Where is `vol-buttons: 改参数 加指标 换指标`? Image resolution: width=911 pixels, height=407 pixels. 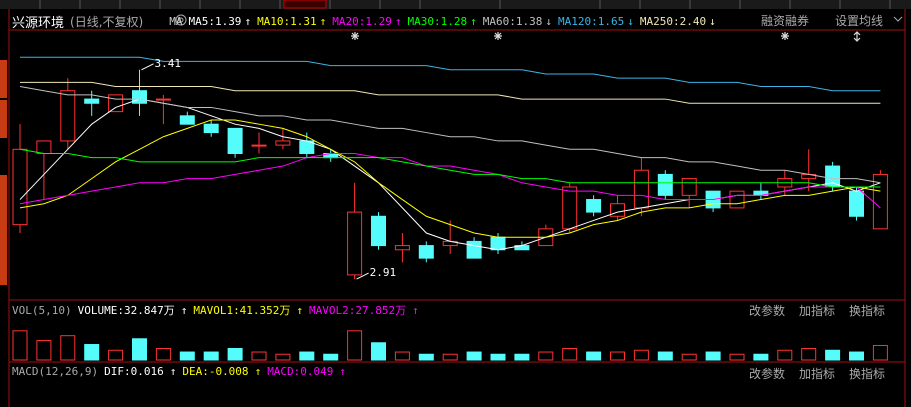
vol-buttons: 改参数 加指标 换指标 is located at coordinates (817, 310).